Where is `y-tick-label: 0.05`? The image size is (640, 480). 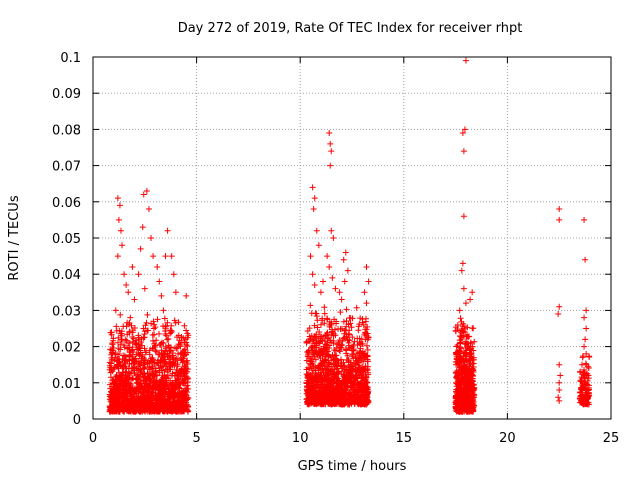 y-tick-label: 0.05 is located at coordinates (66, 239).